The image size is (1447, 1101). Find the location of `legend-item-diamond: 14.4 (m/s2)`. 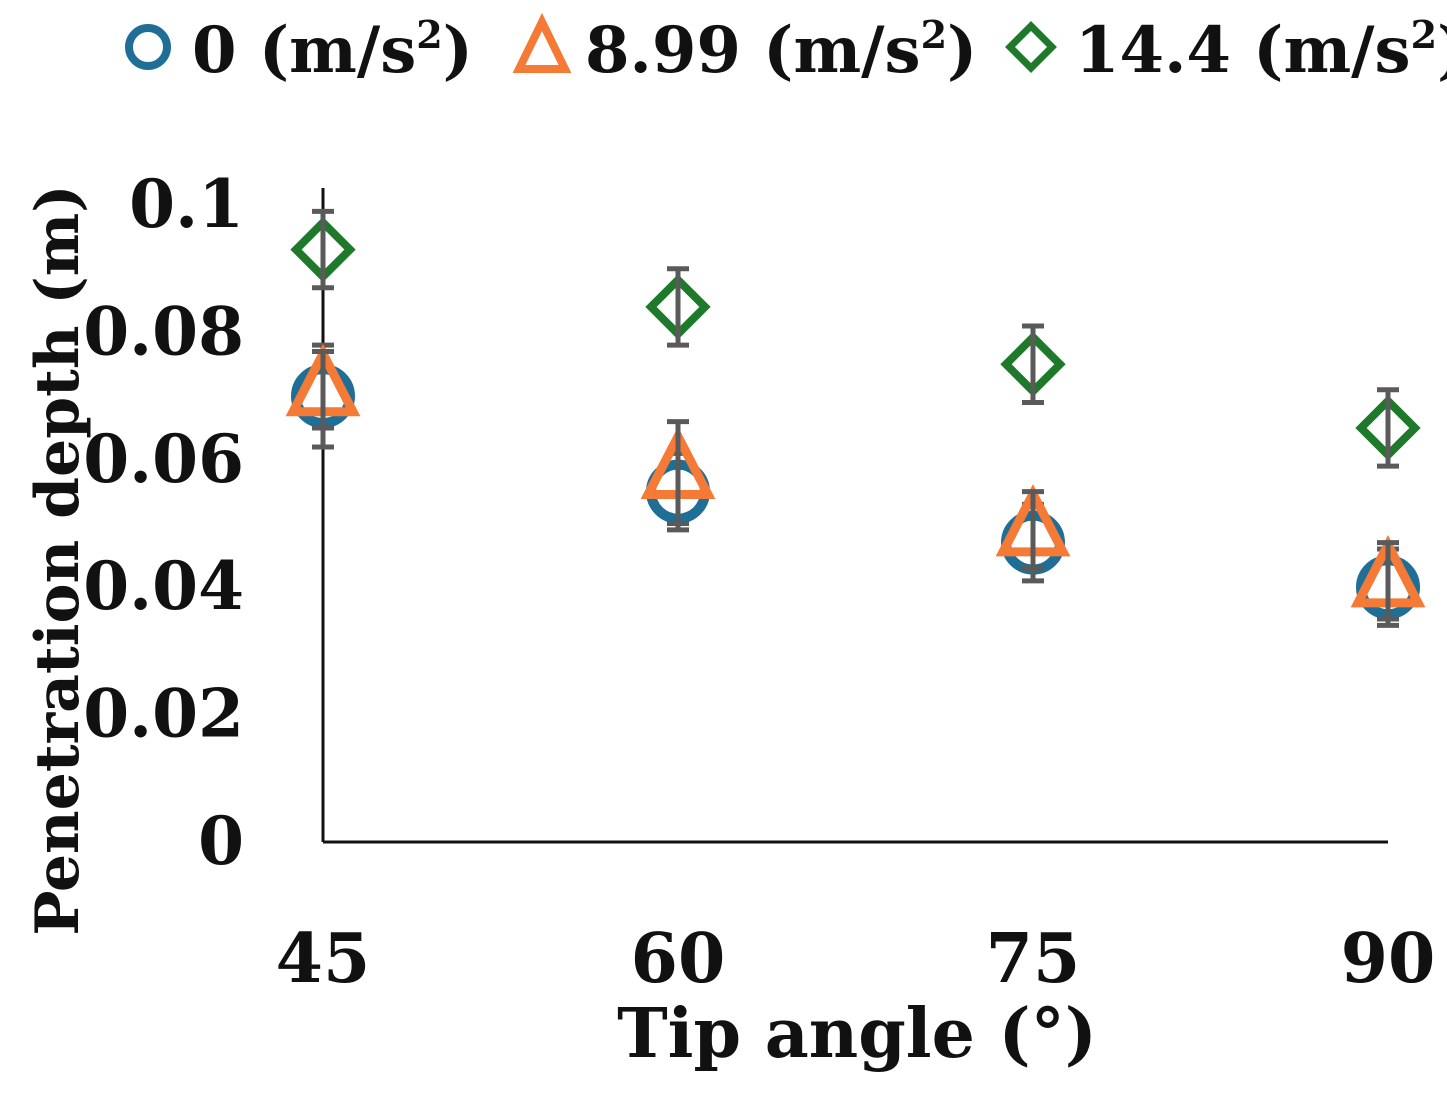

legend-item-diamond: 14.4 (m/s2) is located at coordinates (1226, 50).